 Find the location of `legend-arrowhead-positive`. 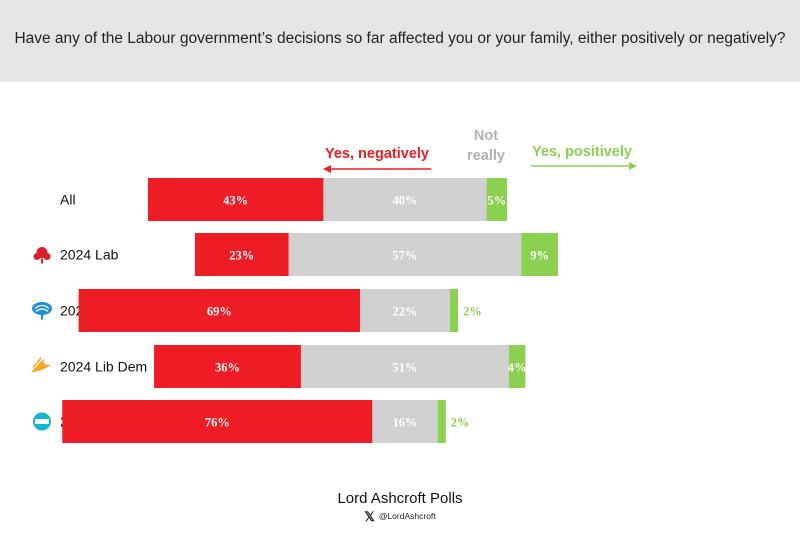

legend-arrowhead-positive is located at coordinates (633, 166).